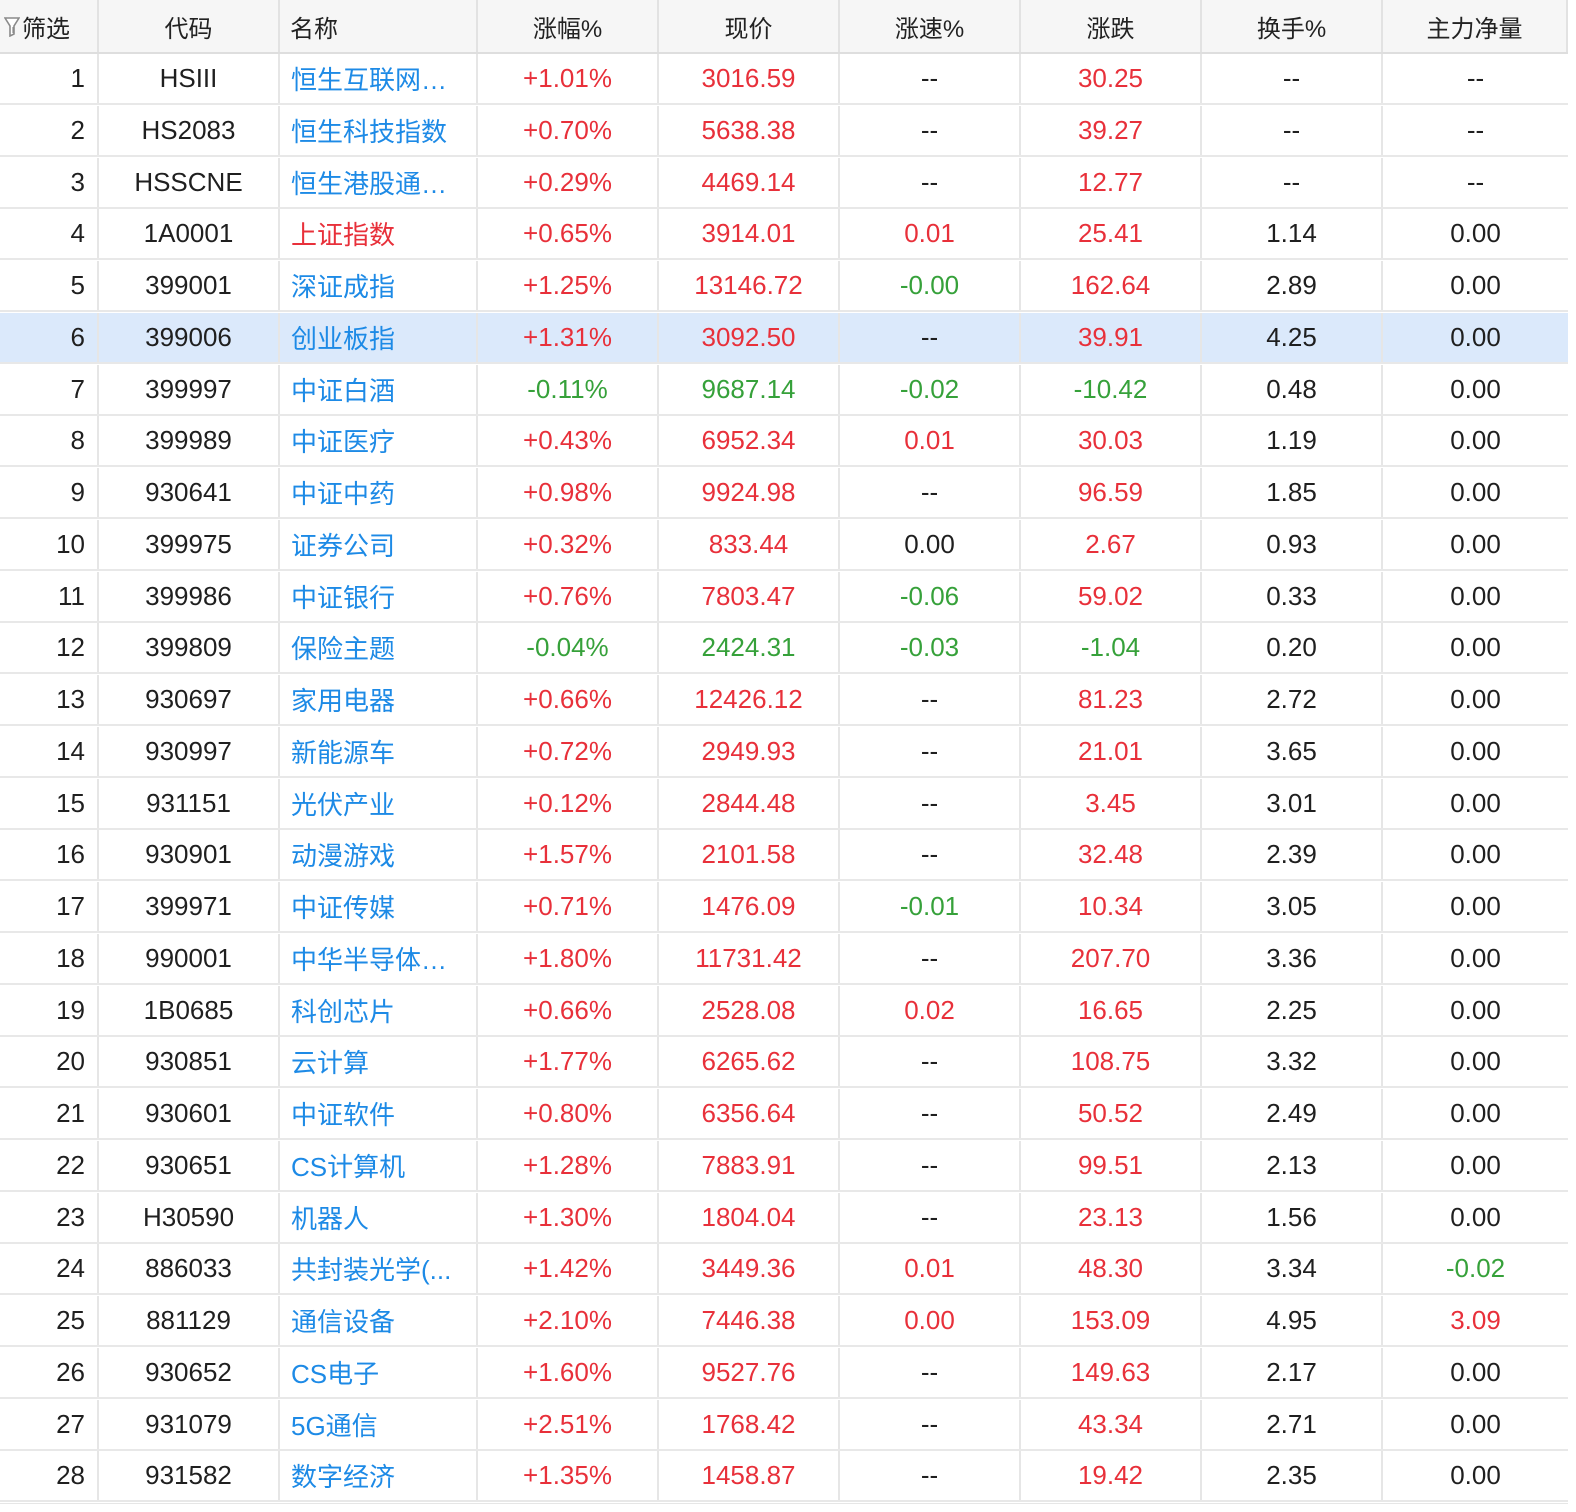 This screenshot has height=1512, width=1576. I want to click on table-row: 23 H30590 机器人 +1.30% 1804.04 -- 23.13 1.56 0.00, so click(784, 1218).